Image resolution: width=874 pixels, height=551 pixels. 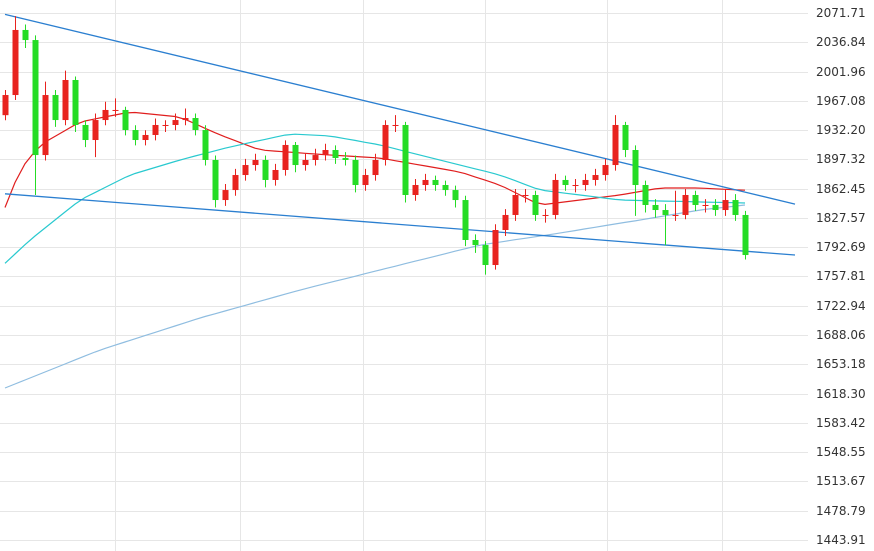 What do you see at coordinates (841, 218) in the screenshot?
I see `y-tick-label: 1827.57` at bounding box center [841, 218].